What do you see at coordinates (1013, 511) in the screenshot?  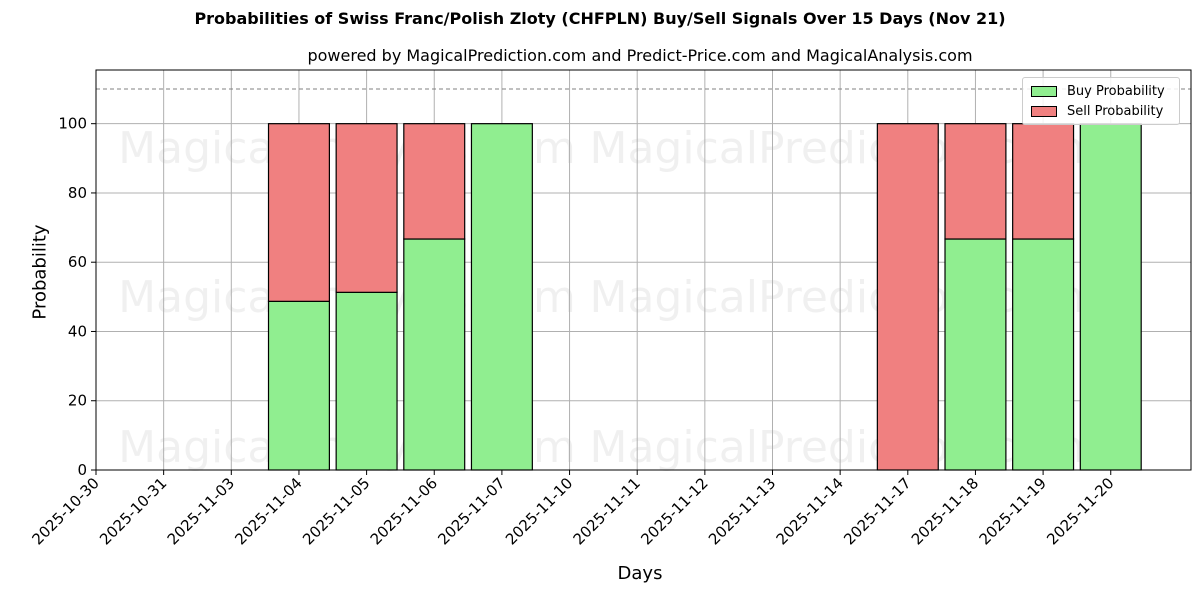 I see `x-tick-label: 2025-11-19` at bounding box center [1013, 511].